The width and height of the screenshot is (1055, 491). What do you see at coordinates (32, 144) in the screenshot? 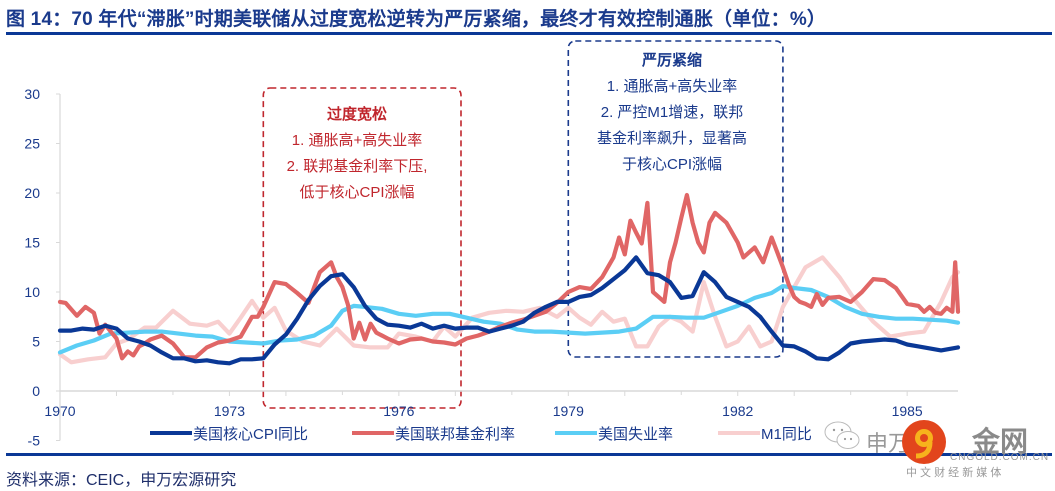
I see `y-tick-label: 25` at bounding box center [32, 144].